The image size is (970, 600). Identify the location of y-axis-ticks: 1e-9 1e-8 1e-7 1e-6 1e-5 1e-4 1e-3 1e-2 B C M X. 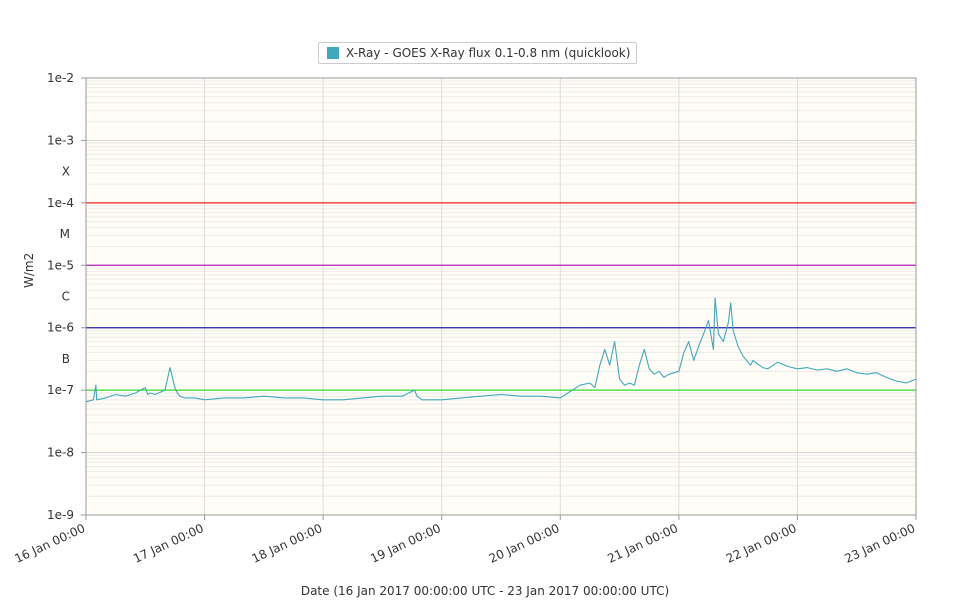
(66, 296).